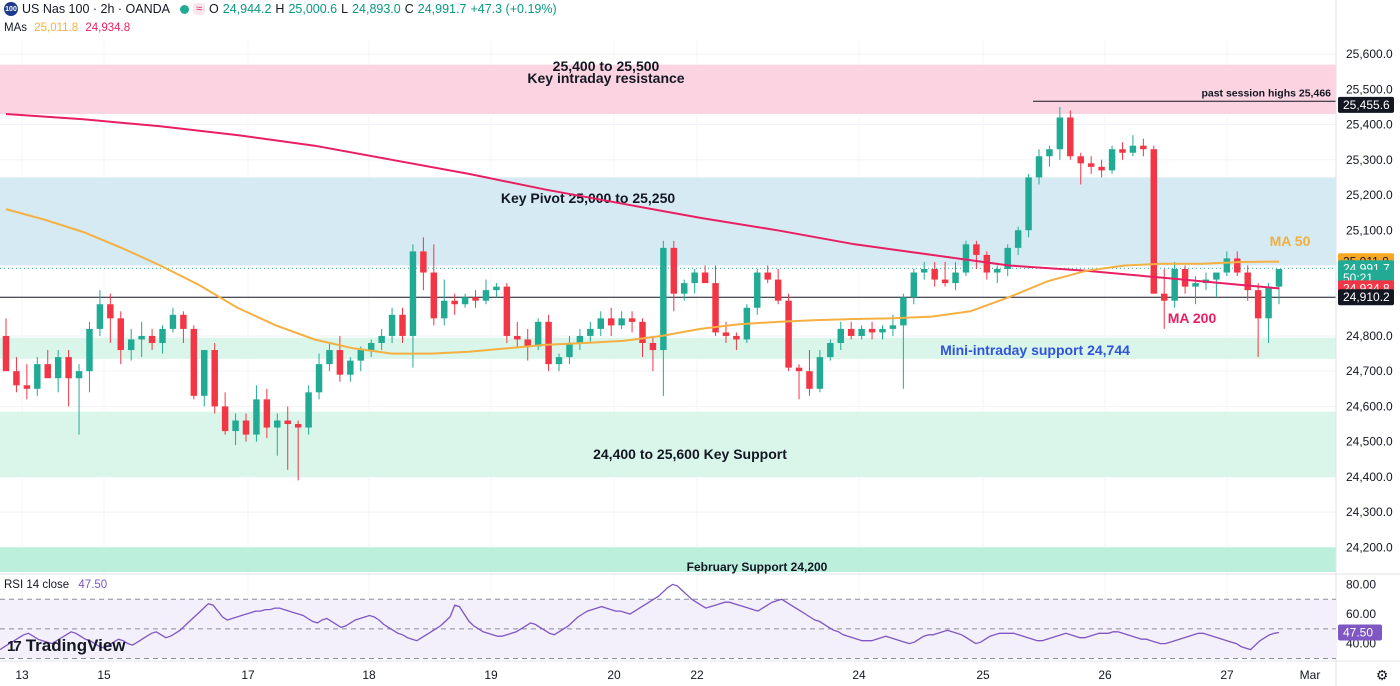 The width and height of the screenshot is (1400, 686). Describe the element at coordinates (67, 28) in the screenshot. I see `mas-legend: MAs 25,011.8 24,934.8` at that location.